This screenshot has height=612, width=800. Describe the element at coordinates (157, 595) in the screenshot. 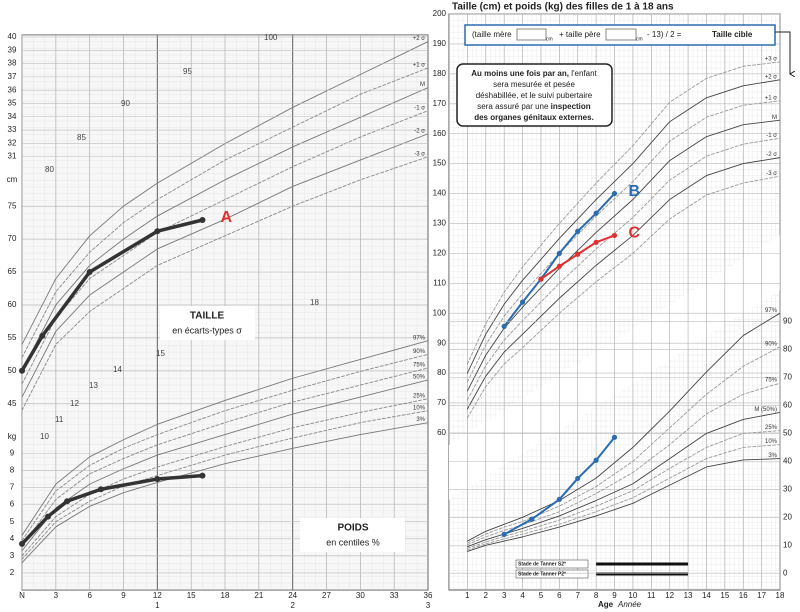

I see `x-tick-label: 12` at that location.